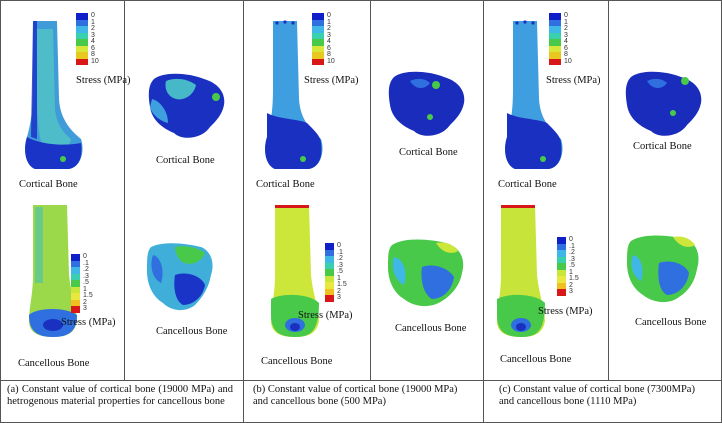  Describe the element at coordinates (331, 80) in the screenshot. I see `panel-b-stress-label-top: Stress (MPa)` at that location.